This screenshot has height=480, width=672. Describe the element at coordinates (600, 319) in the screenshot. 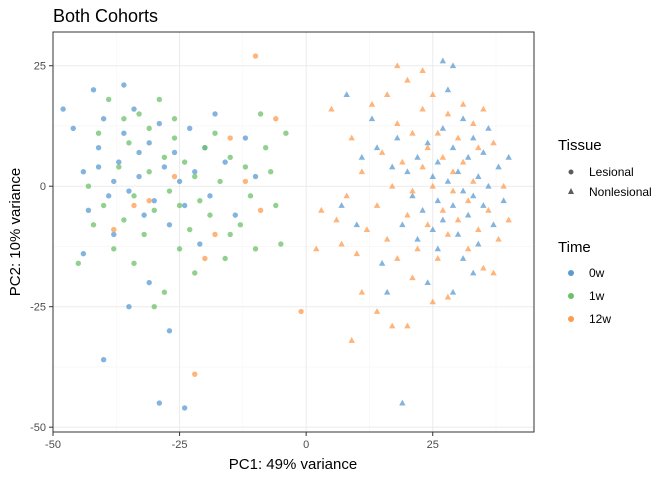

I see `legend-label-12w: 12w` at that location.